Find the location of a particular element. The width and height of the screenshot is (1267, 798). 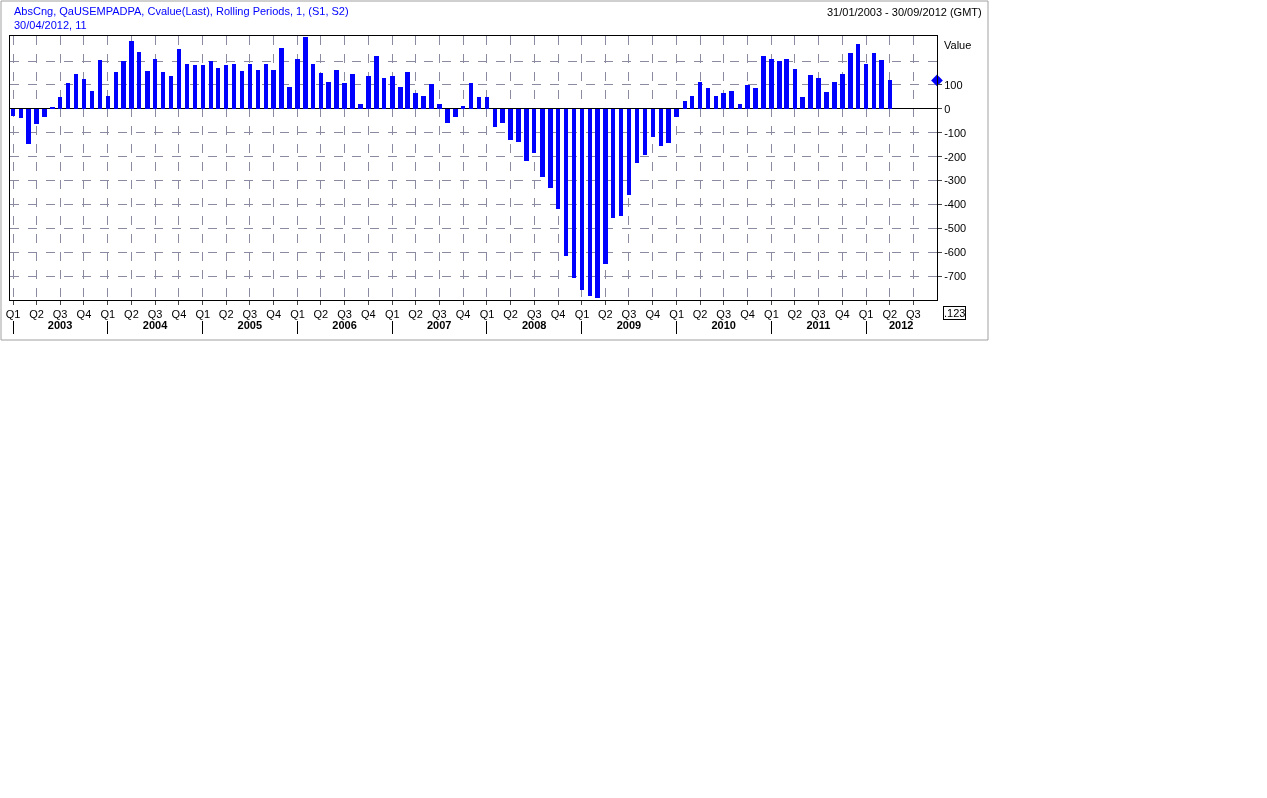

y-tick-label: -400 is located at coordinates (955, 204).